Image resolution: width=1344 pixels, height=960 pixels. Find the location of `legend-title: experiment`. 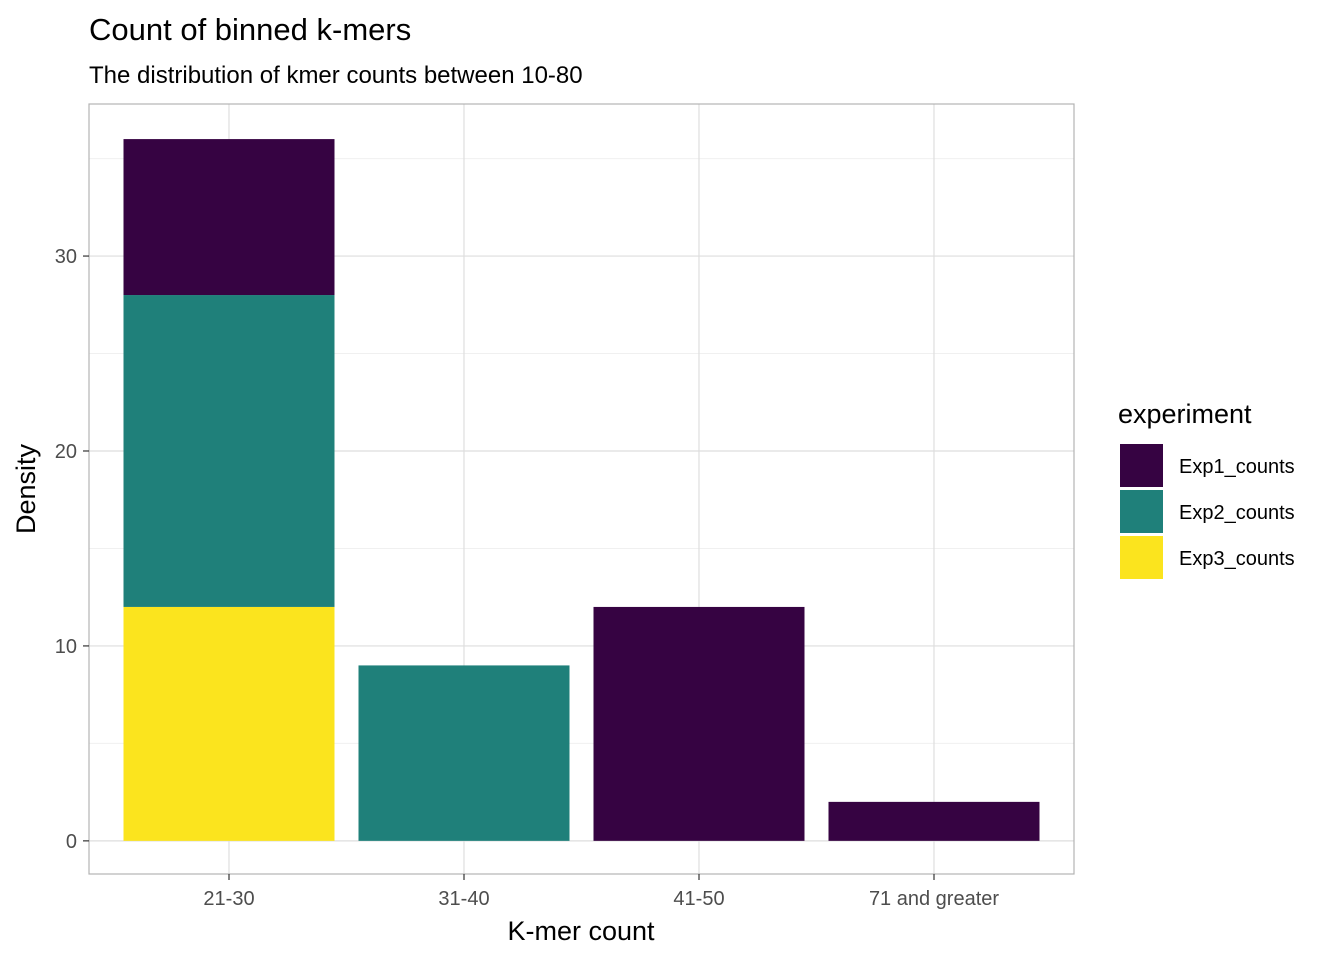

legend-title: experiment is located at coordinates (1185, 414).